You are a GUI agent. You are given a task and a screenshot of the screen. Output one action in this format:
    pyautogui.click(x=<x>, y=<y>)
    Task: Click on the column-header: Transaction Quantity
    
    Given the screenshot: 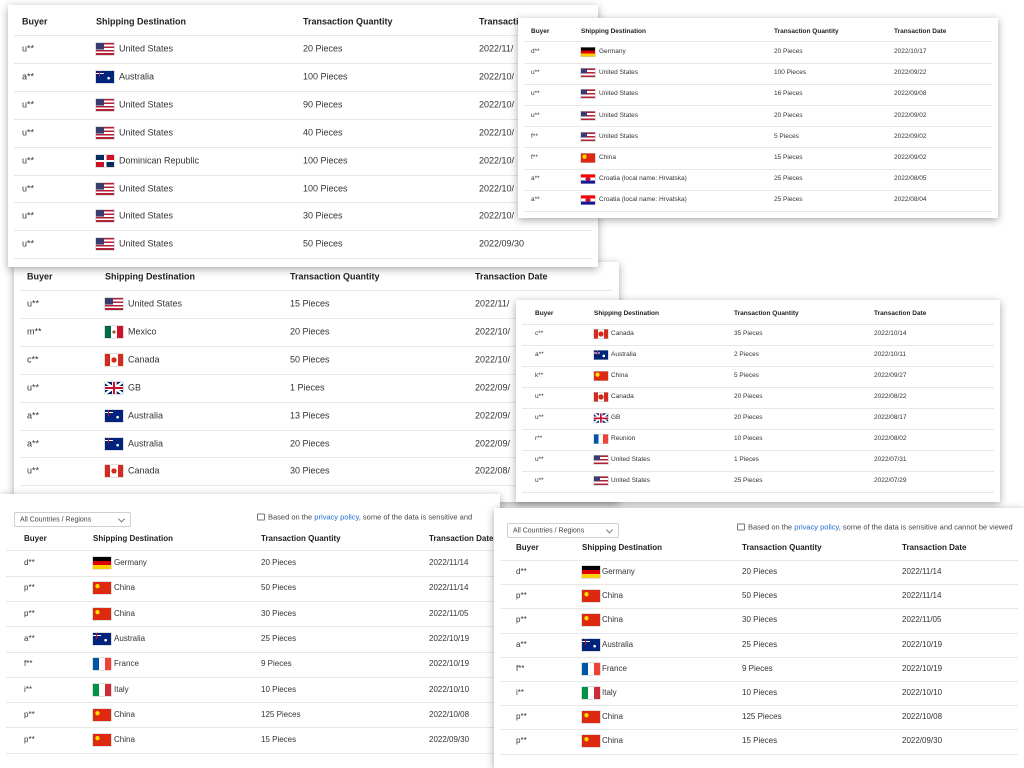 What is the action you would take?
    pyautogui.click(x=806, y=31)
    